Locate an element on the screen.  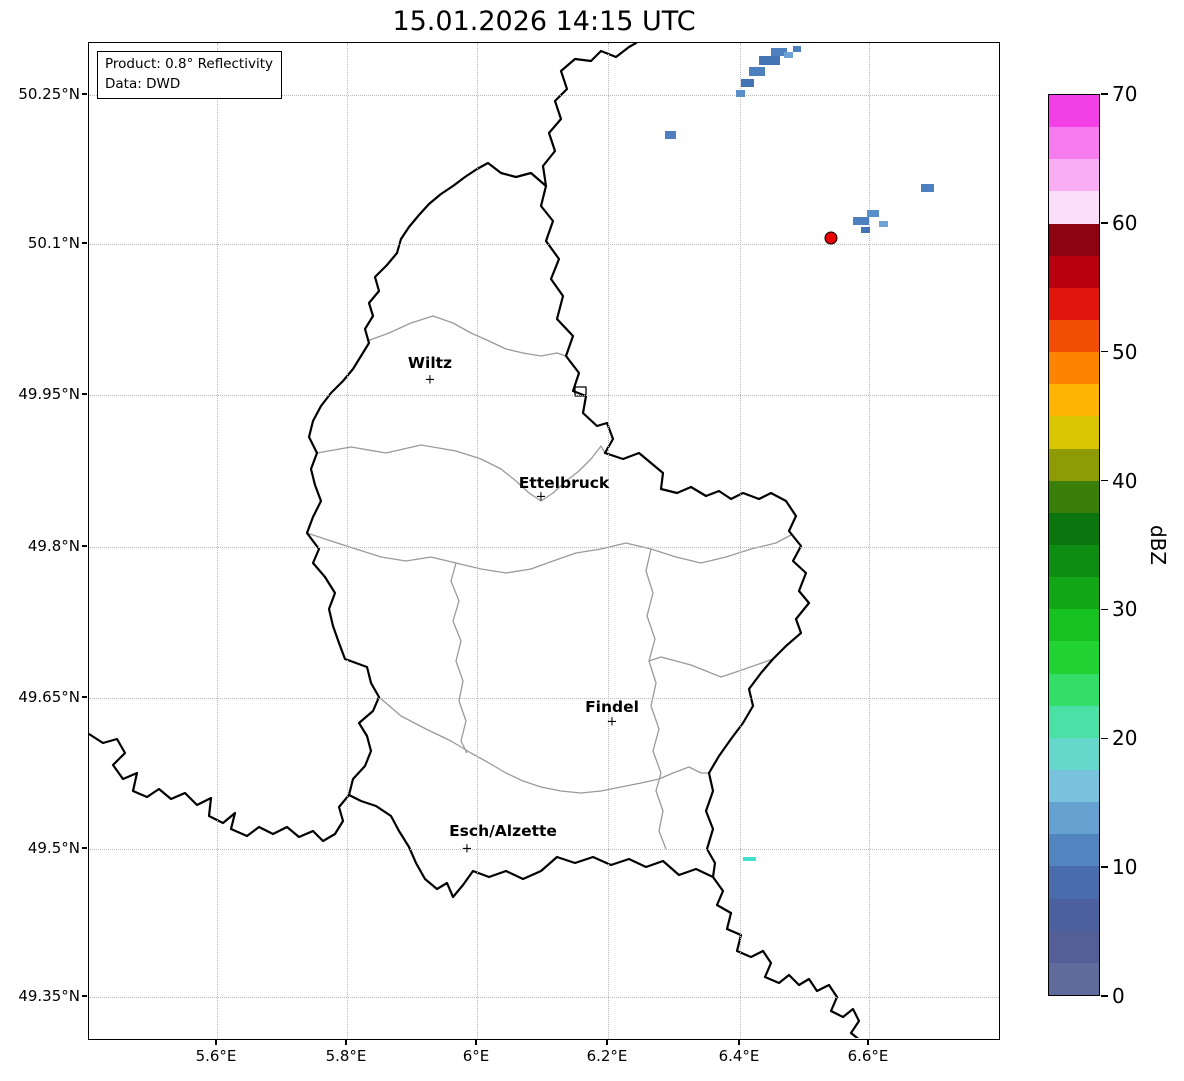
plot-title: 15.01.2026 14:15 UTC is located at coordinates (544, 21).